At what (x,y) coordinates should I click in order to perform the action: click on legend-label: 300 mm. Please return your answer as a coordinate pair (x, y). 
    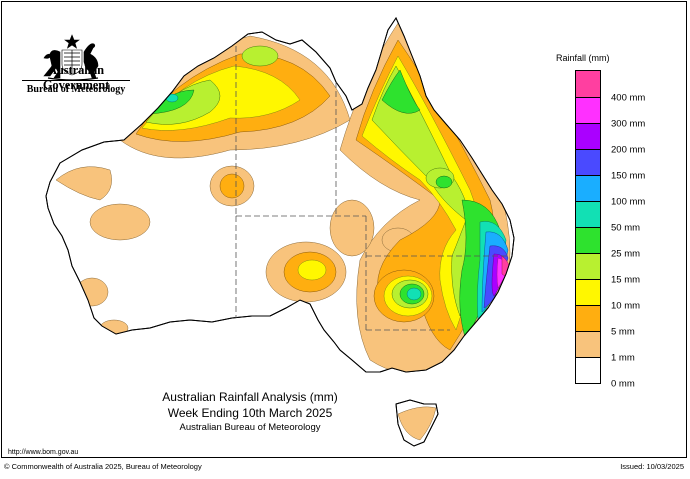
    Looking at the image, I should click on (628, 124).